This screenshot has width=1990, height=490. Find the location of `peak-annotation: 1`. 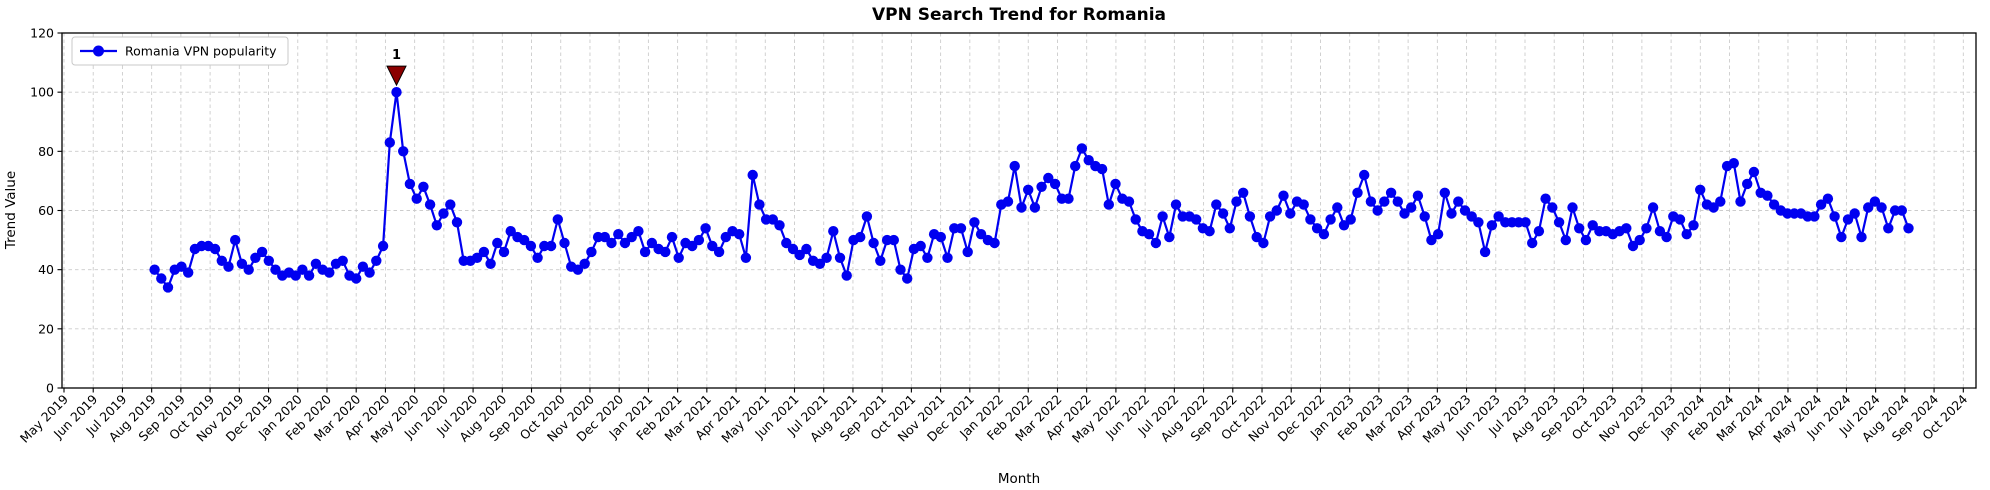

peak-annotation: 1 is located at coordinates (396, 67).